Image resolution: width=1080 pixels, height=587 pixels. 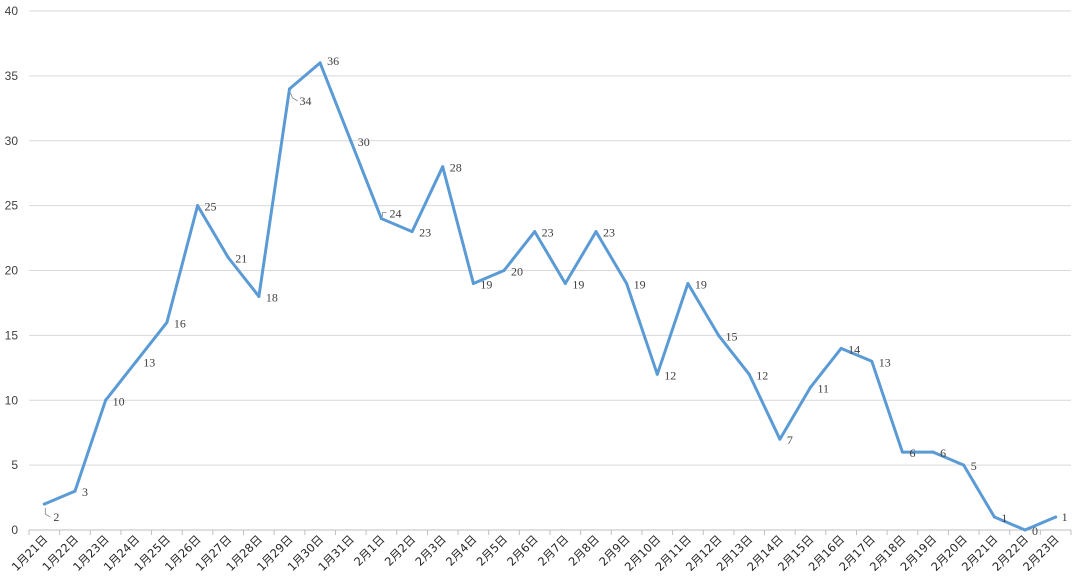 I want to click on data-label: 21, so click(x=241, y=259).